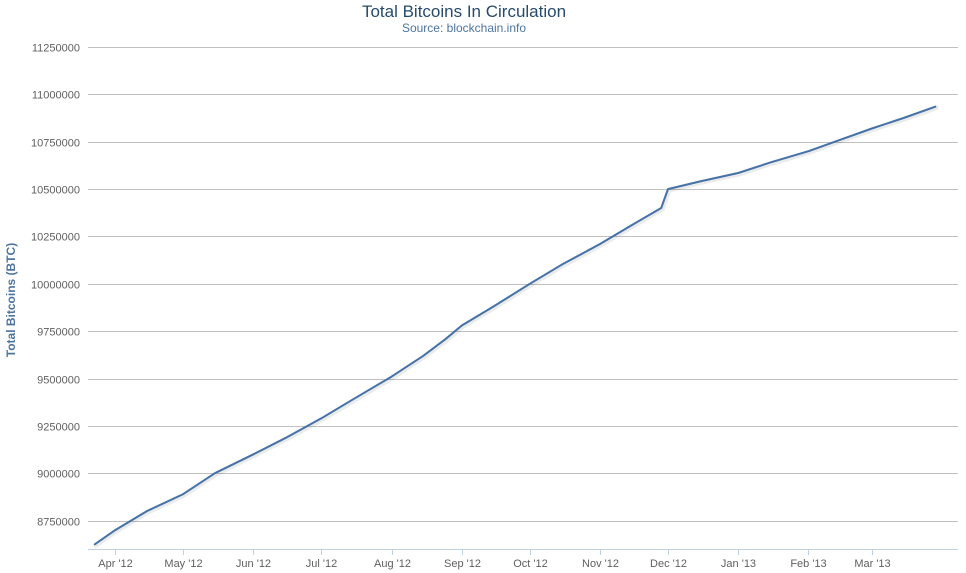  I want to click on y-axis-title: Total Bitcoins (BTC), so click(11, 300).